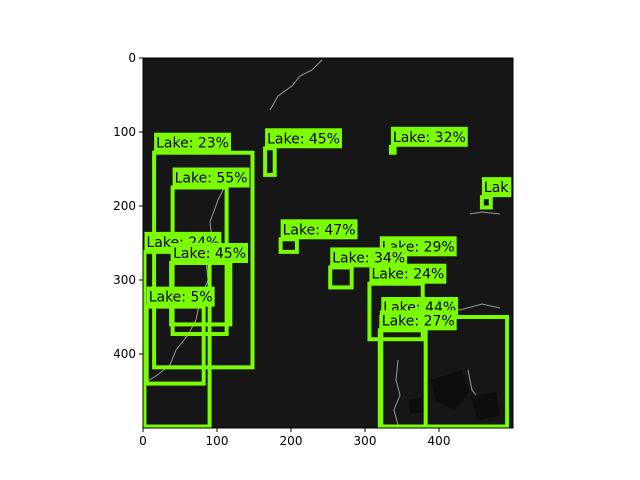  I want to click on detection-label: Lake: 27%, so click(418, 320).